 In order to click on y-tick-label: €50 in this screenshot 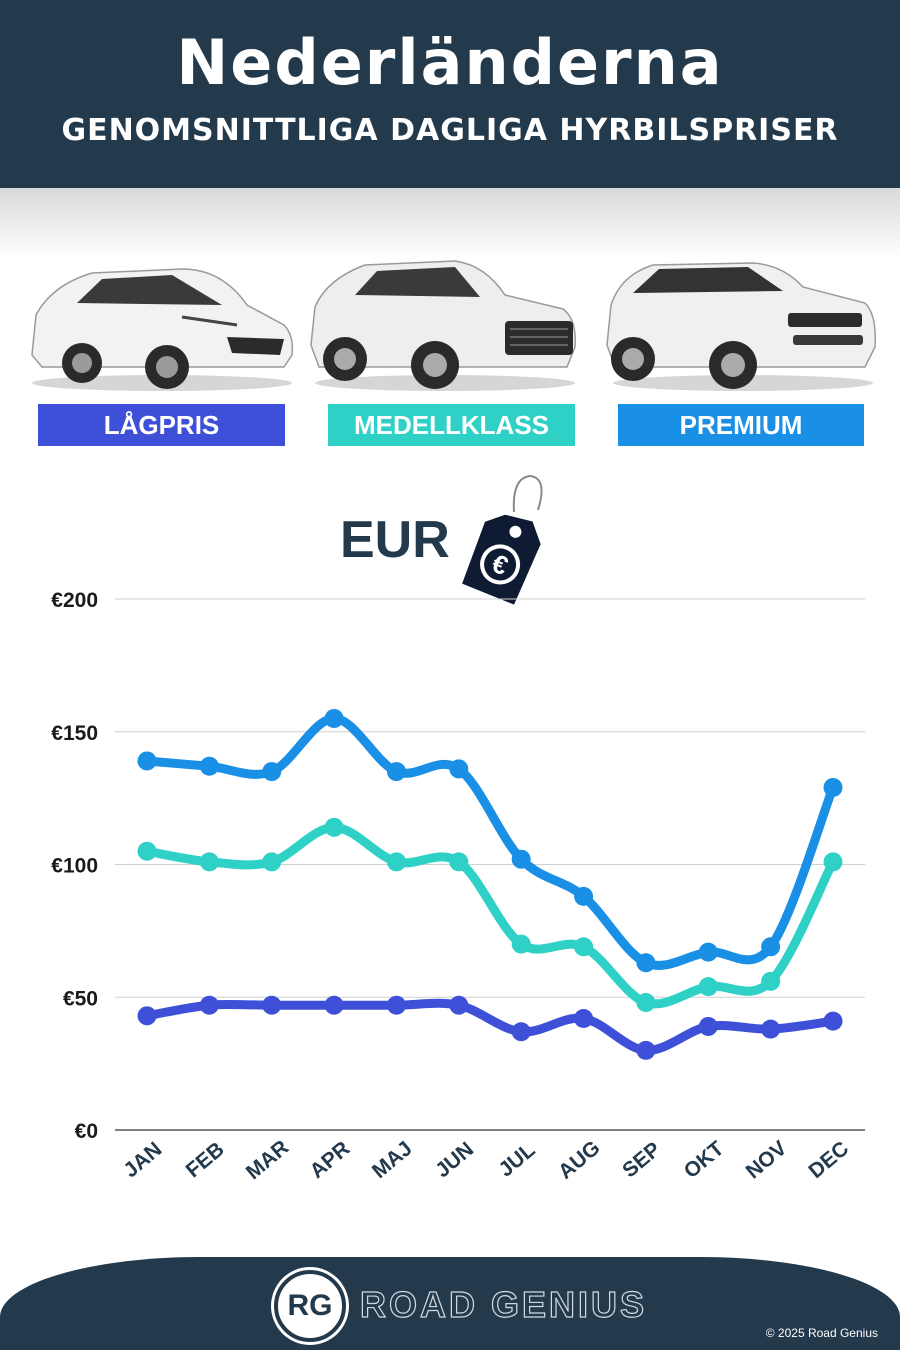, I will do `click(80, 998)`.